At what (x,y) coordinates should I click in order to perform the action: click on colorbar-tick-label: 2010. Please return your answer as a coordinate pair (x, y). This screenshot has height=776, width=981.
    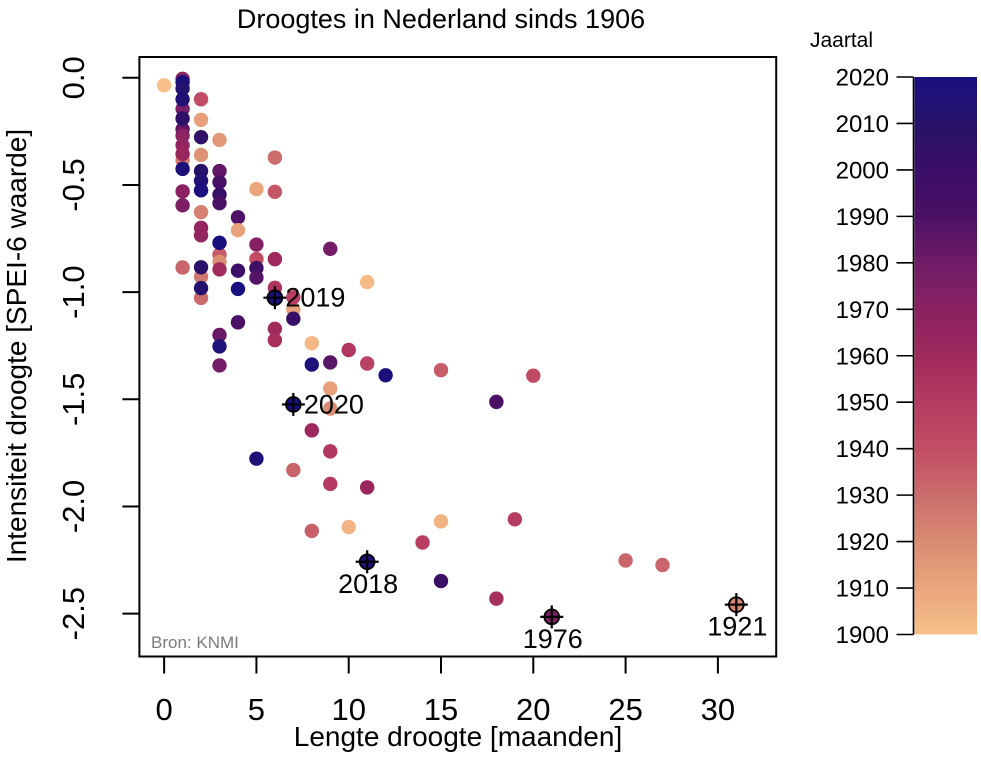
    Looking at the image, I should click on (862, 124).